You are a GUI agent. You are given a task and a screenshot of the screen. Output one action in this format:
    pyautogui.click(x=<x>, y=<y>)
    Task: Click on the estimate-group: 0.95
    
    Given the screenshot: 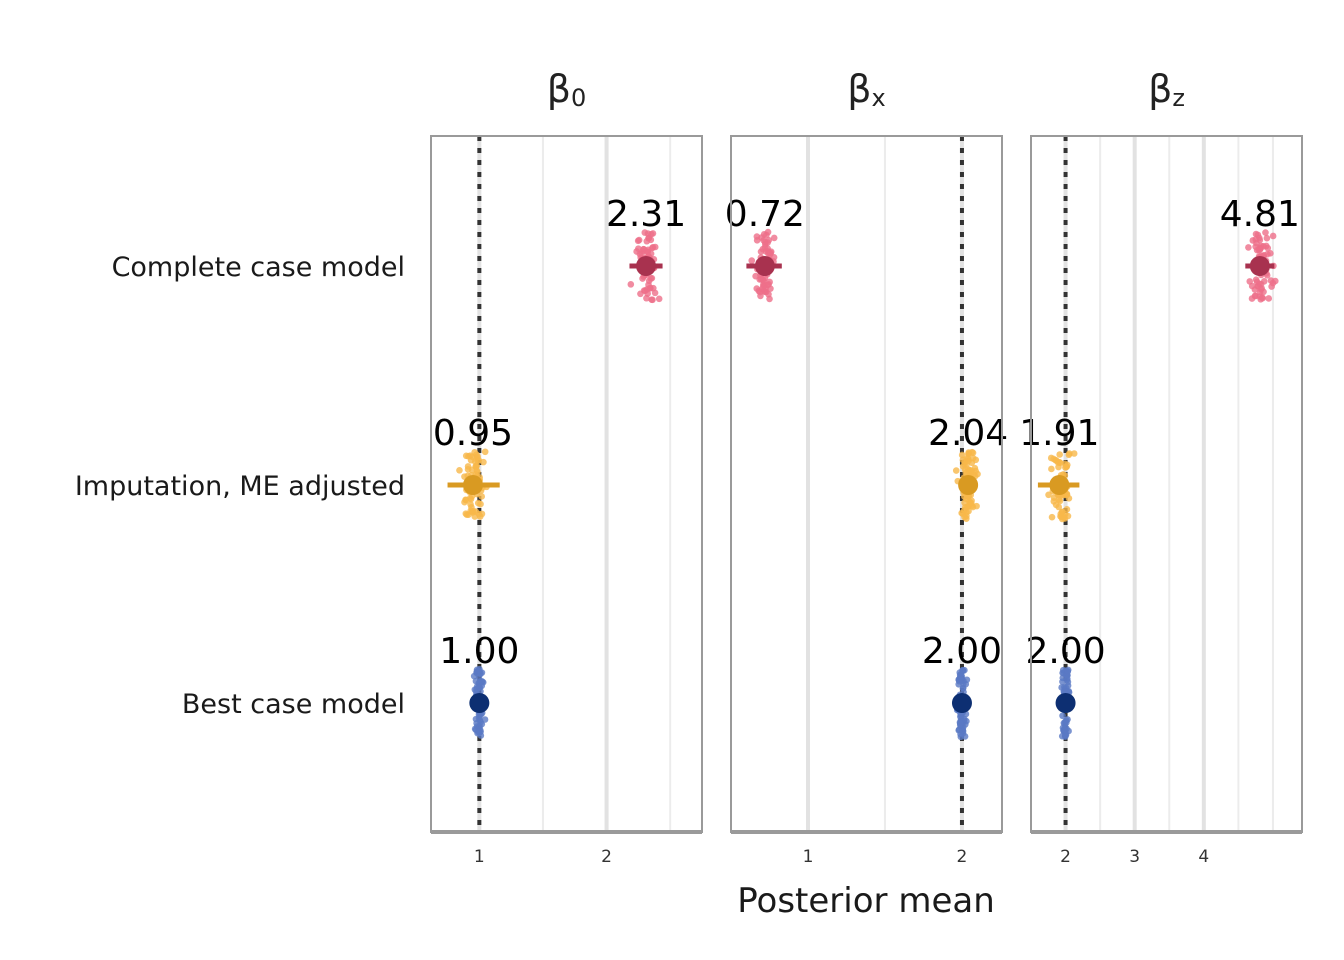 What is the action you would take?
    pyautogui.click(x=473, y=466)
    